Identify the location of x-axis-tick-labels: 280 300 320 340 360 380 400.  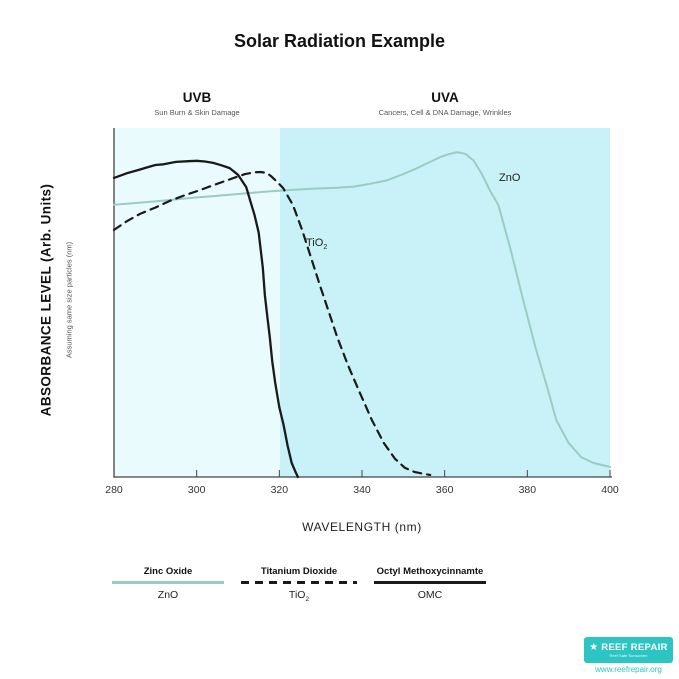
(339, 491).